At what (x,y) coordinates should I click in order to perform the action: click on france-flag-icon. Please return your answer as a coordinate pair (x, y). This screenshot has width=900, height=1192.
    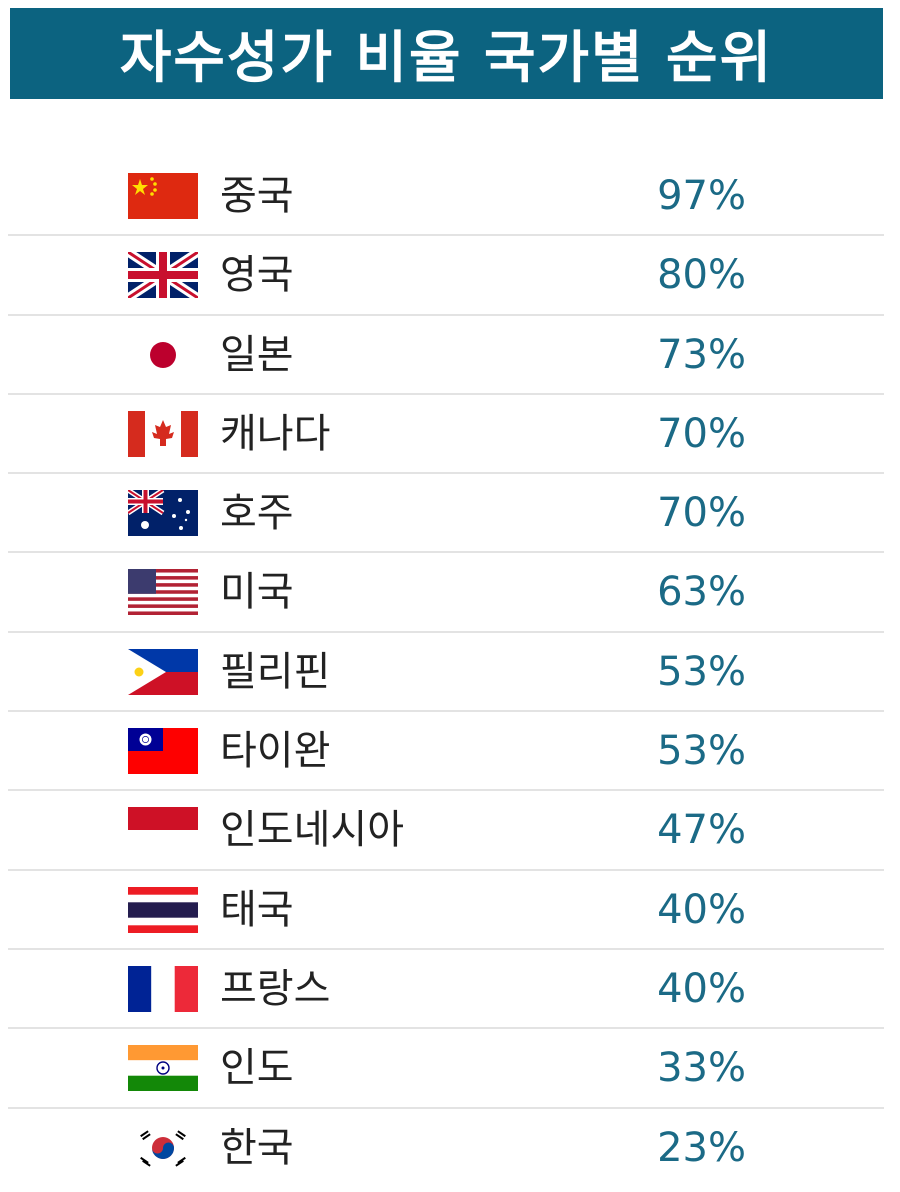
    Looking at the image, I should click on (163, 988).